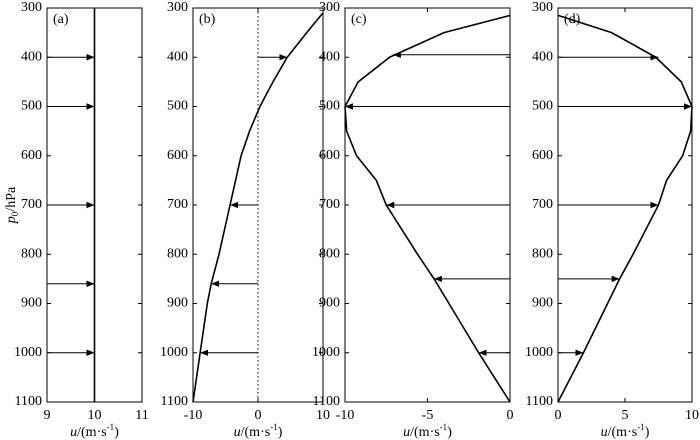 This screenshot has height=440, width=700. Describe the element at coordinates (47, 415) in the screenshot. I see `x-tick-label: 9` at that location.